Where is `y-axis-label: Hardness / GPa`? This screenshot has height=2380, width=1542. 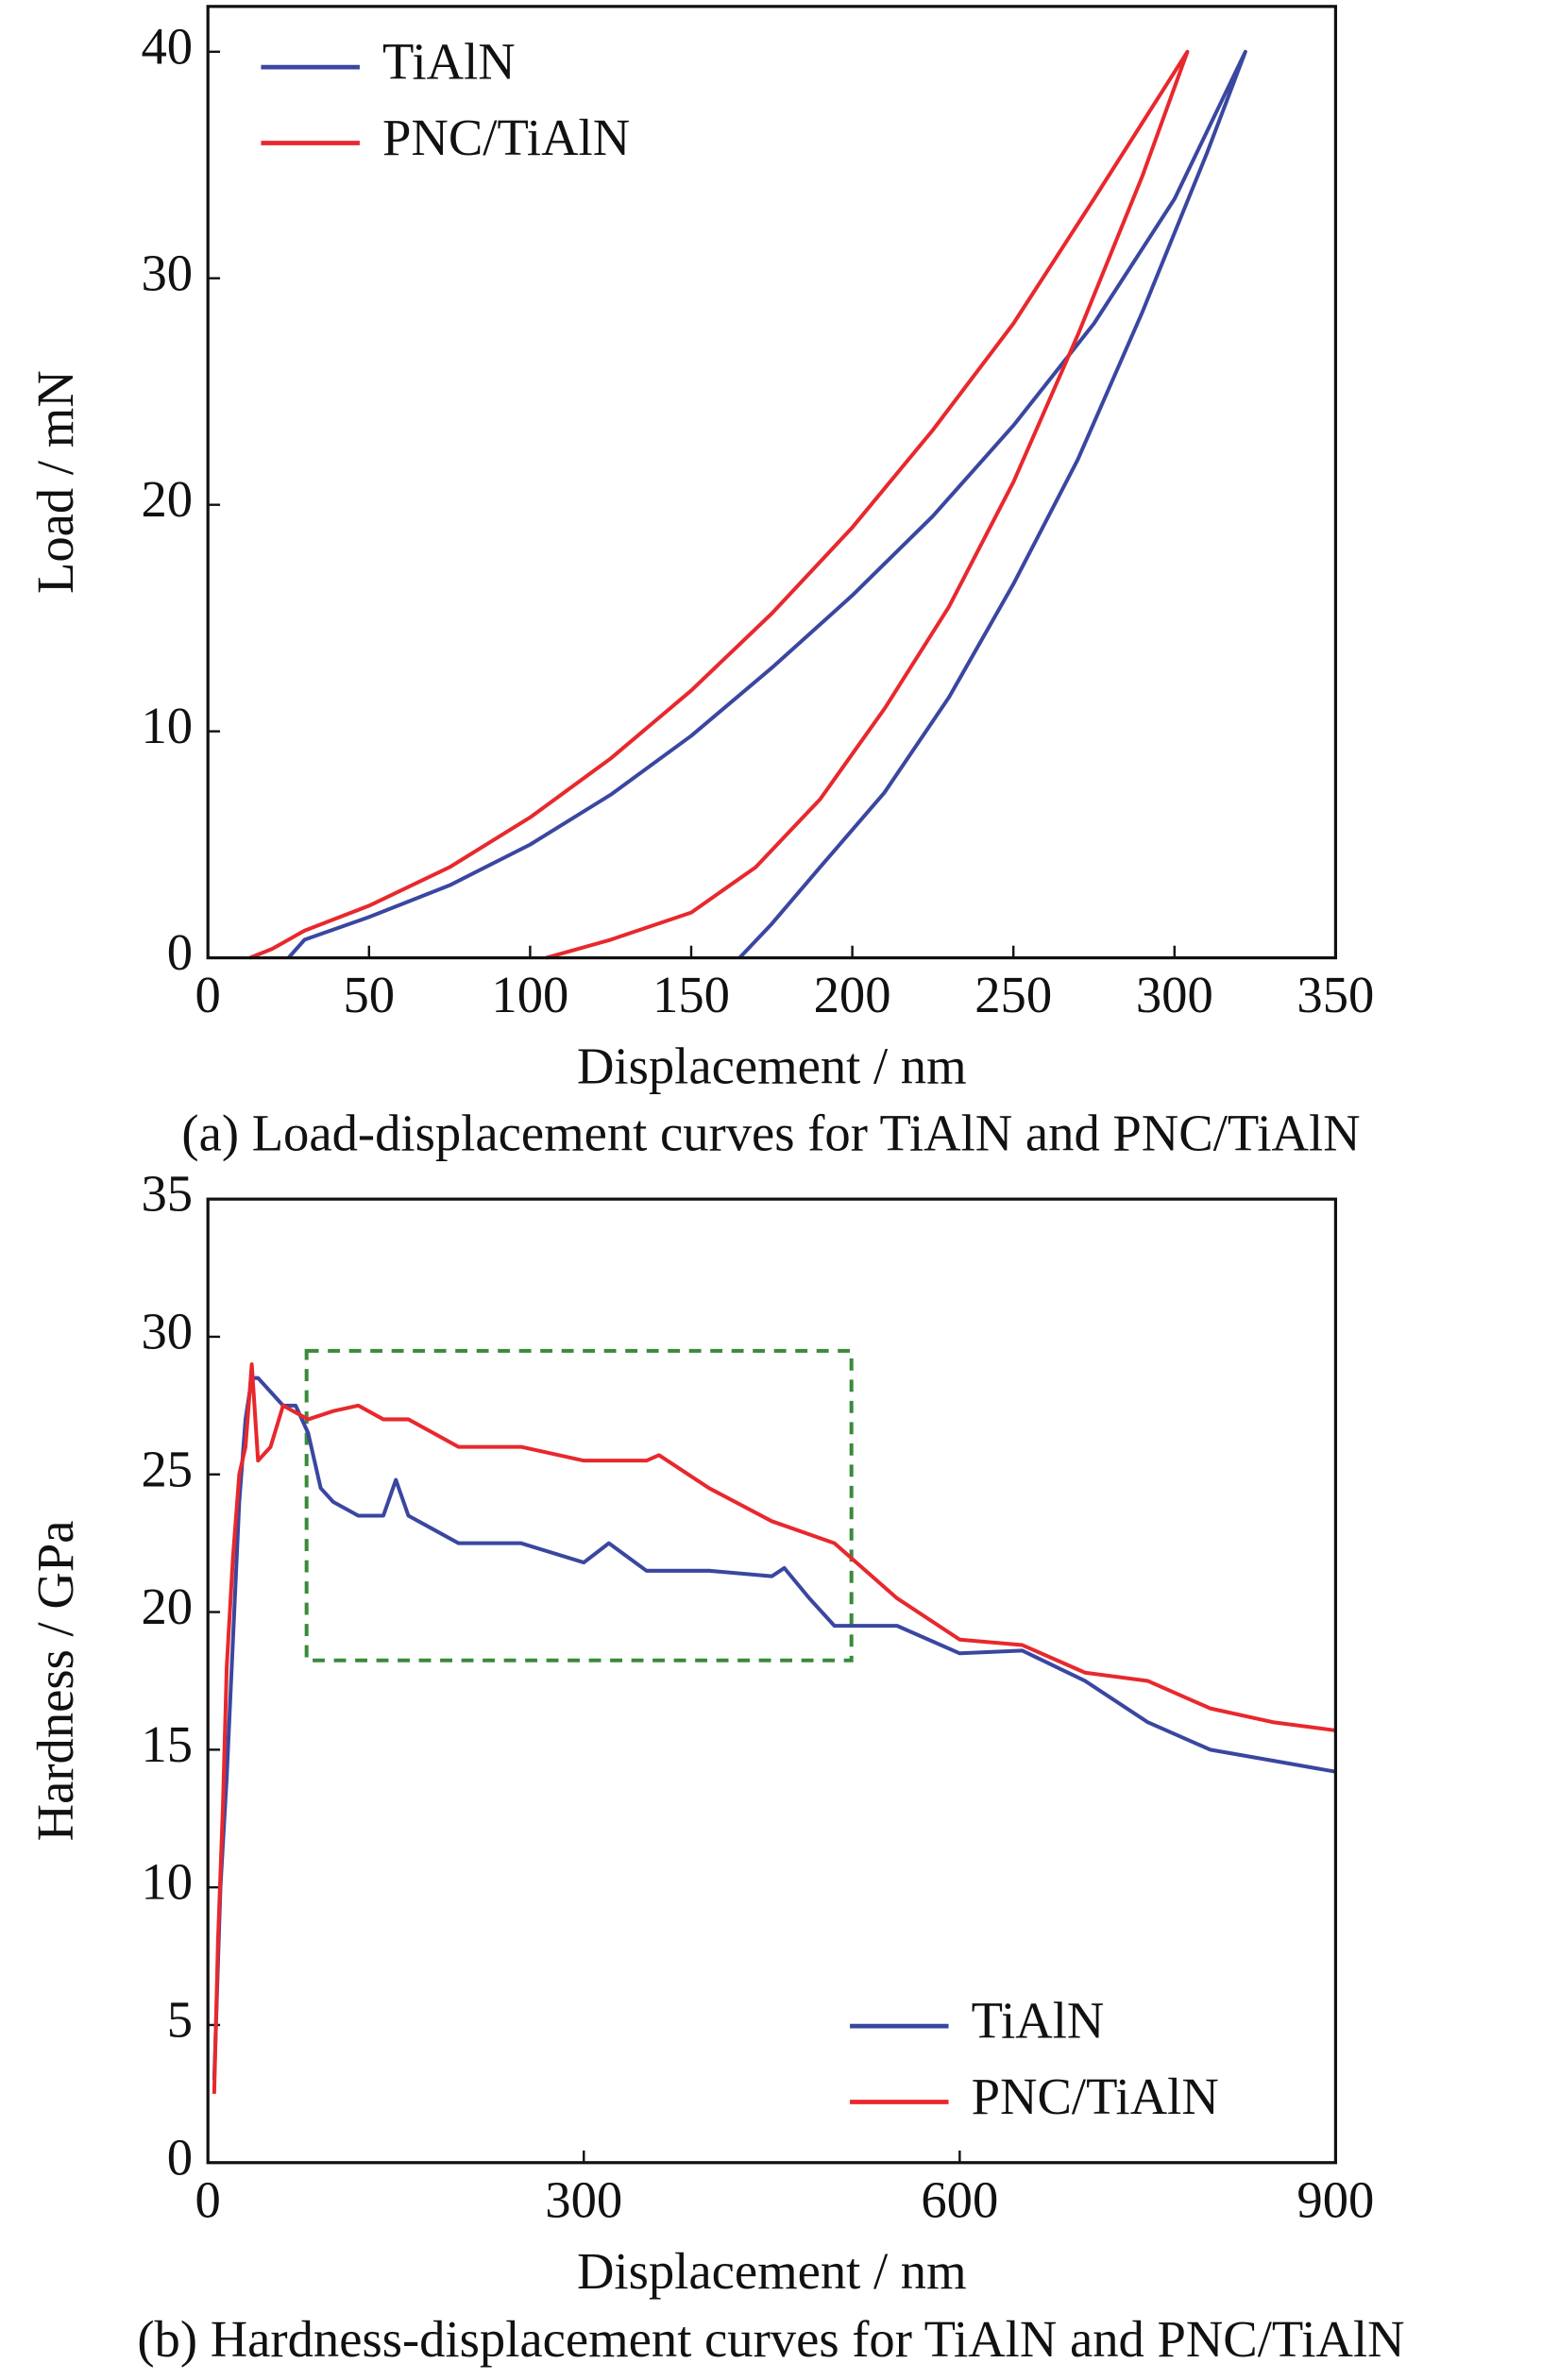
y-axis-label: Hardness / GPa is located at coordinates (55, 1681).